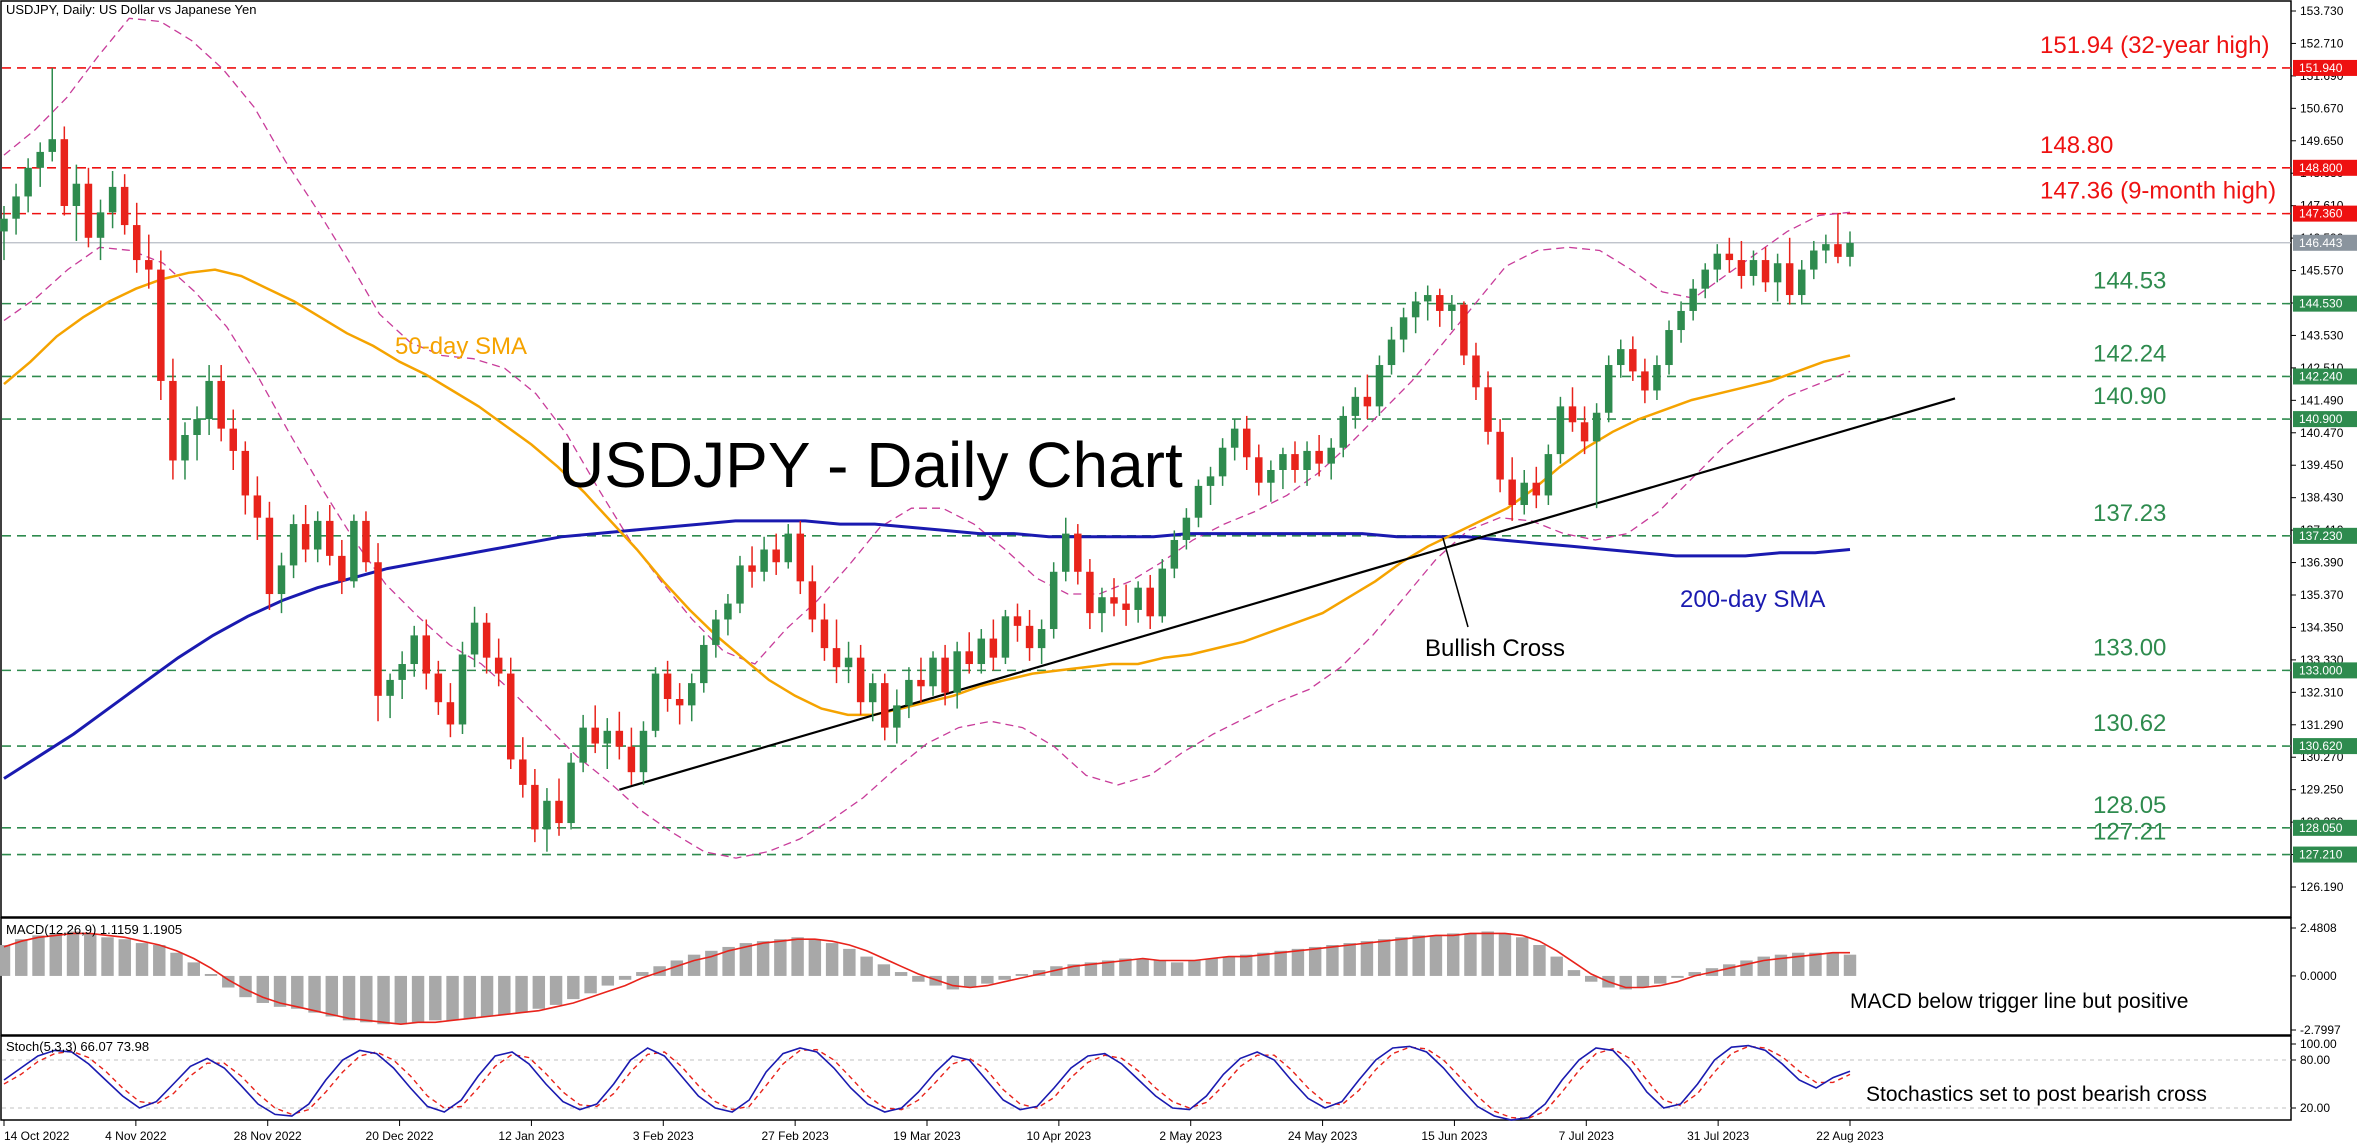 This screenshot has width=2360, height=1147. What do you see at coordinates (795, 1136) in the screenshot?
I see `date-tick-label: 27 Feb 2023` at bounding box center [795, 1136].